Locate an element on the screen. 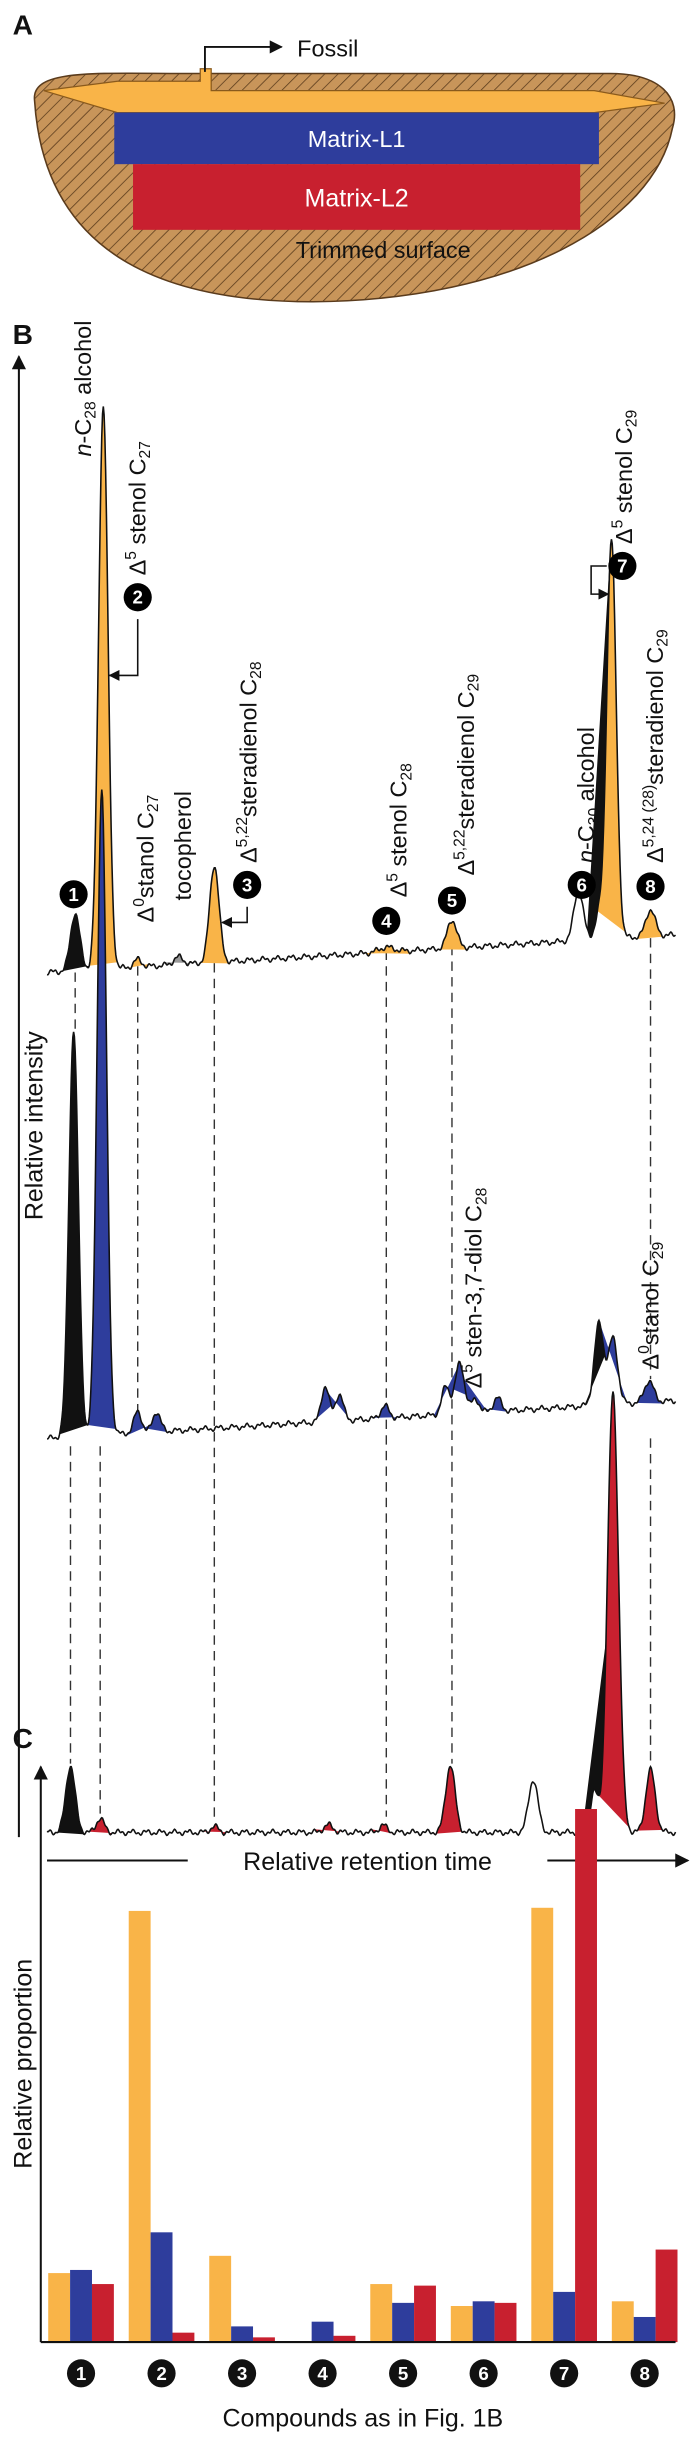  label-part: n is located at coordinates (586, 856).